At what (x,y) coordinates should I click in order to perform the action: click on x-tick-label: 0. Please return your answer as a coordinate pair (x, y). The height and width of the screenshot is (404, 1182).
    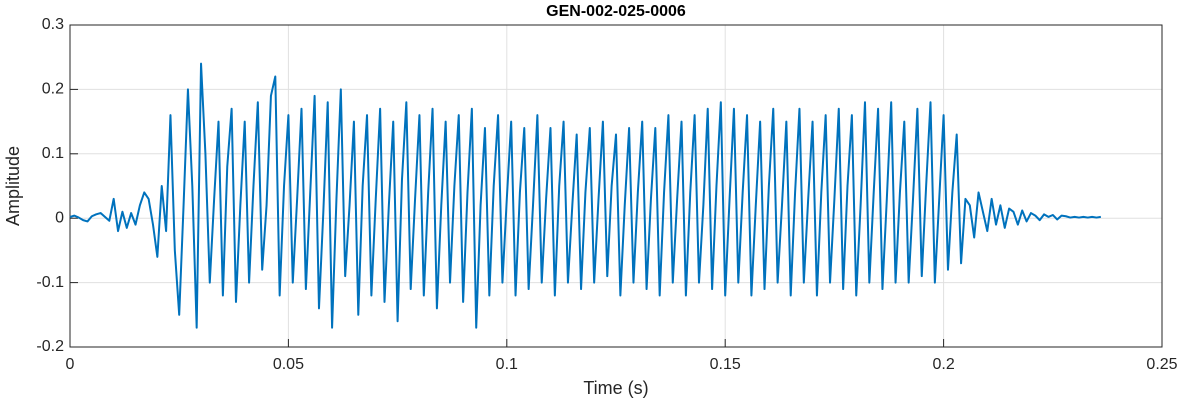
    Looking at the image, I should click on (70, 364).